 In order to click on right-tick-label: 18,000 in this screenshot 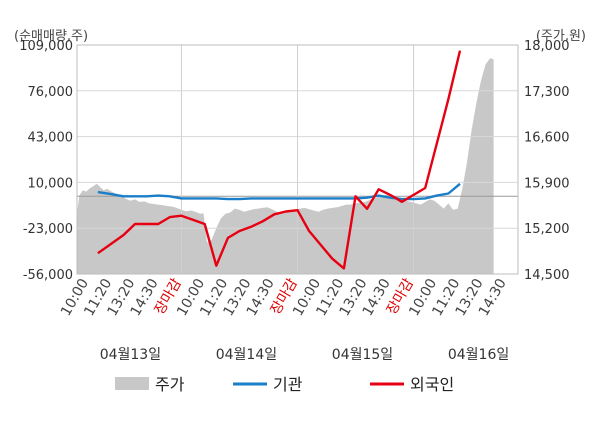, I will do `click(547, 46)`.